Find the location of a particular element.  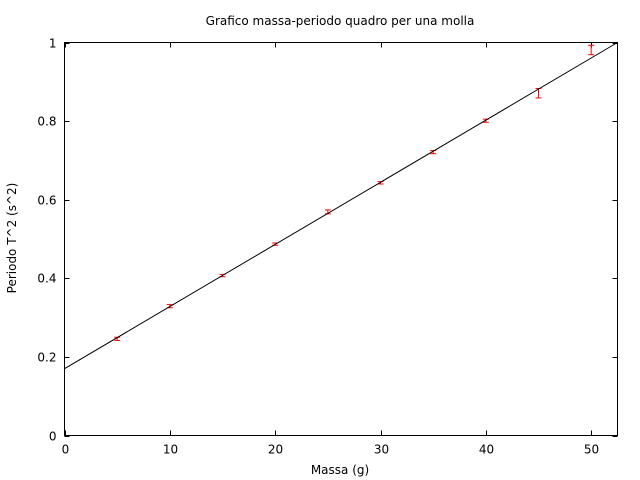

y-tick-label: 0.2 is located at coordinates (46, 358).